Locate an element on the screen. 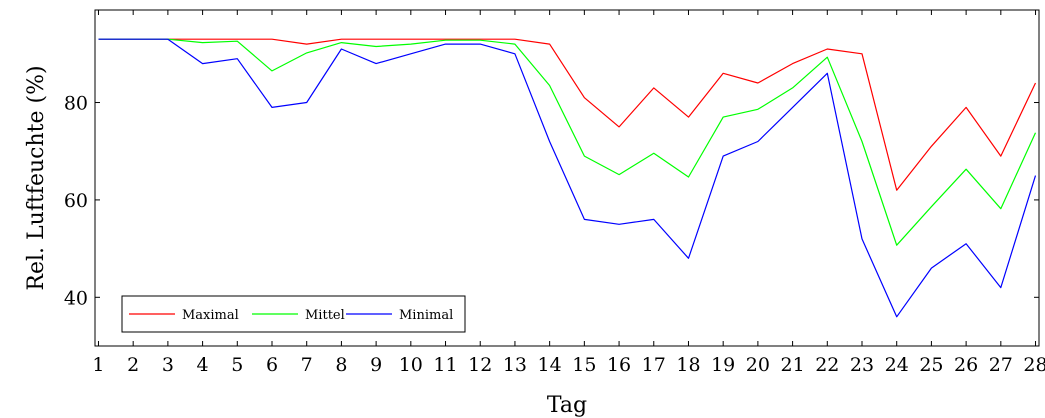 The width and height of the screenshot is (1045, 418). x-tick-label: 15 is located at coordinates (584, 365).